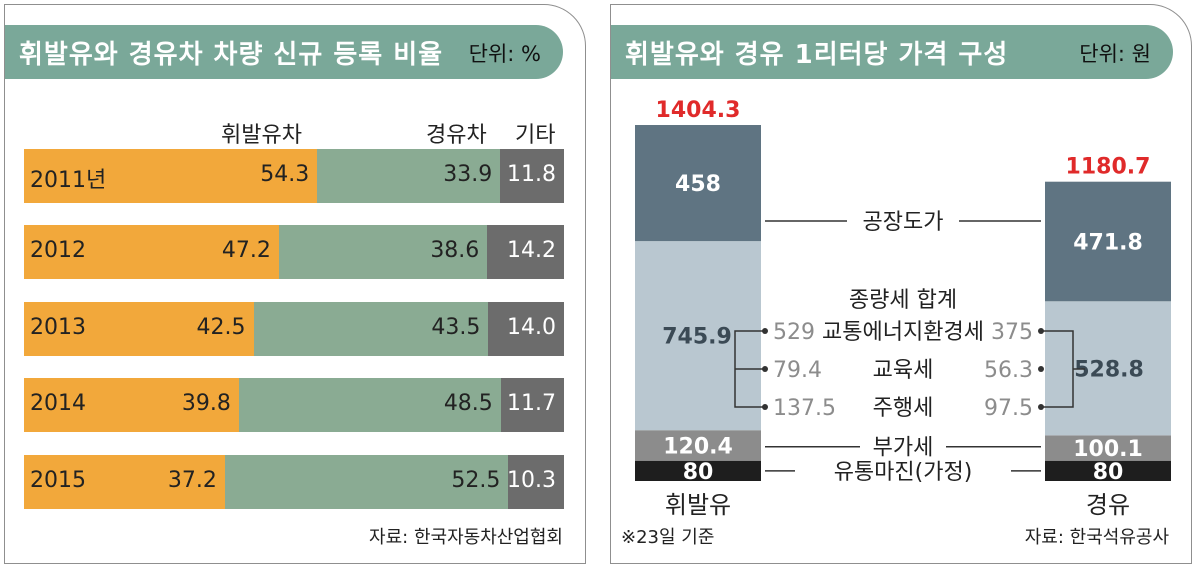  What do you see at coordinates (903, 370) in the screenshot?
I see `tax-name: 교육세` at bounding box center [903, 370].